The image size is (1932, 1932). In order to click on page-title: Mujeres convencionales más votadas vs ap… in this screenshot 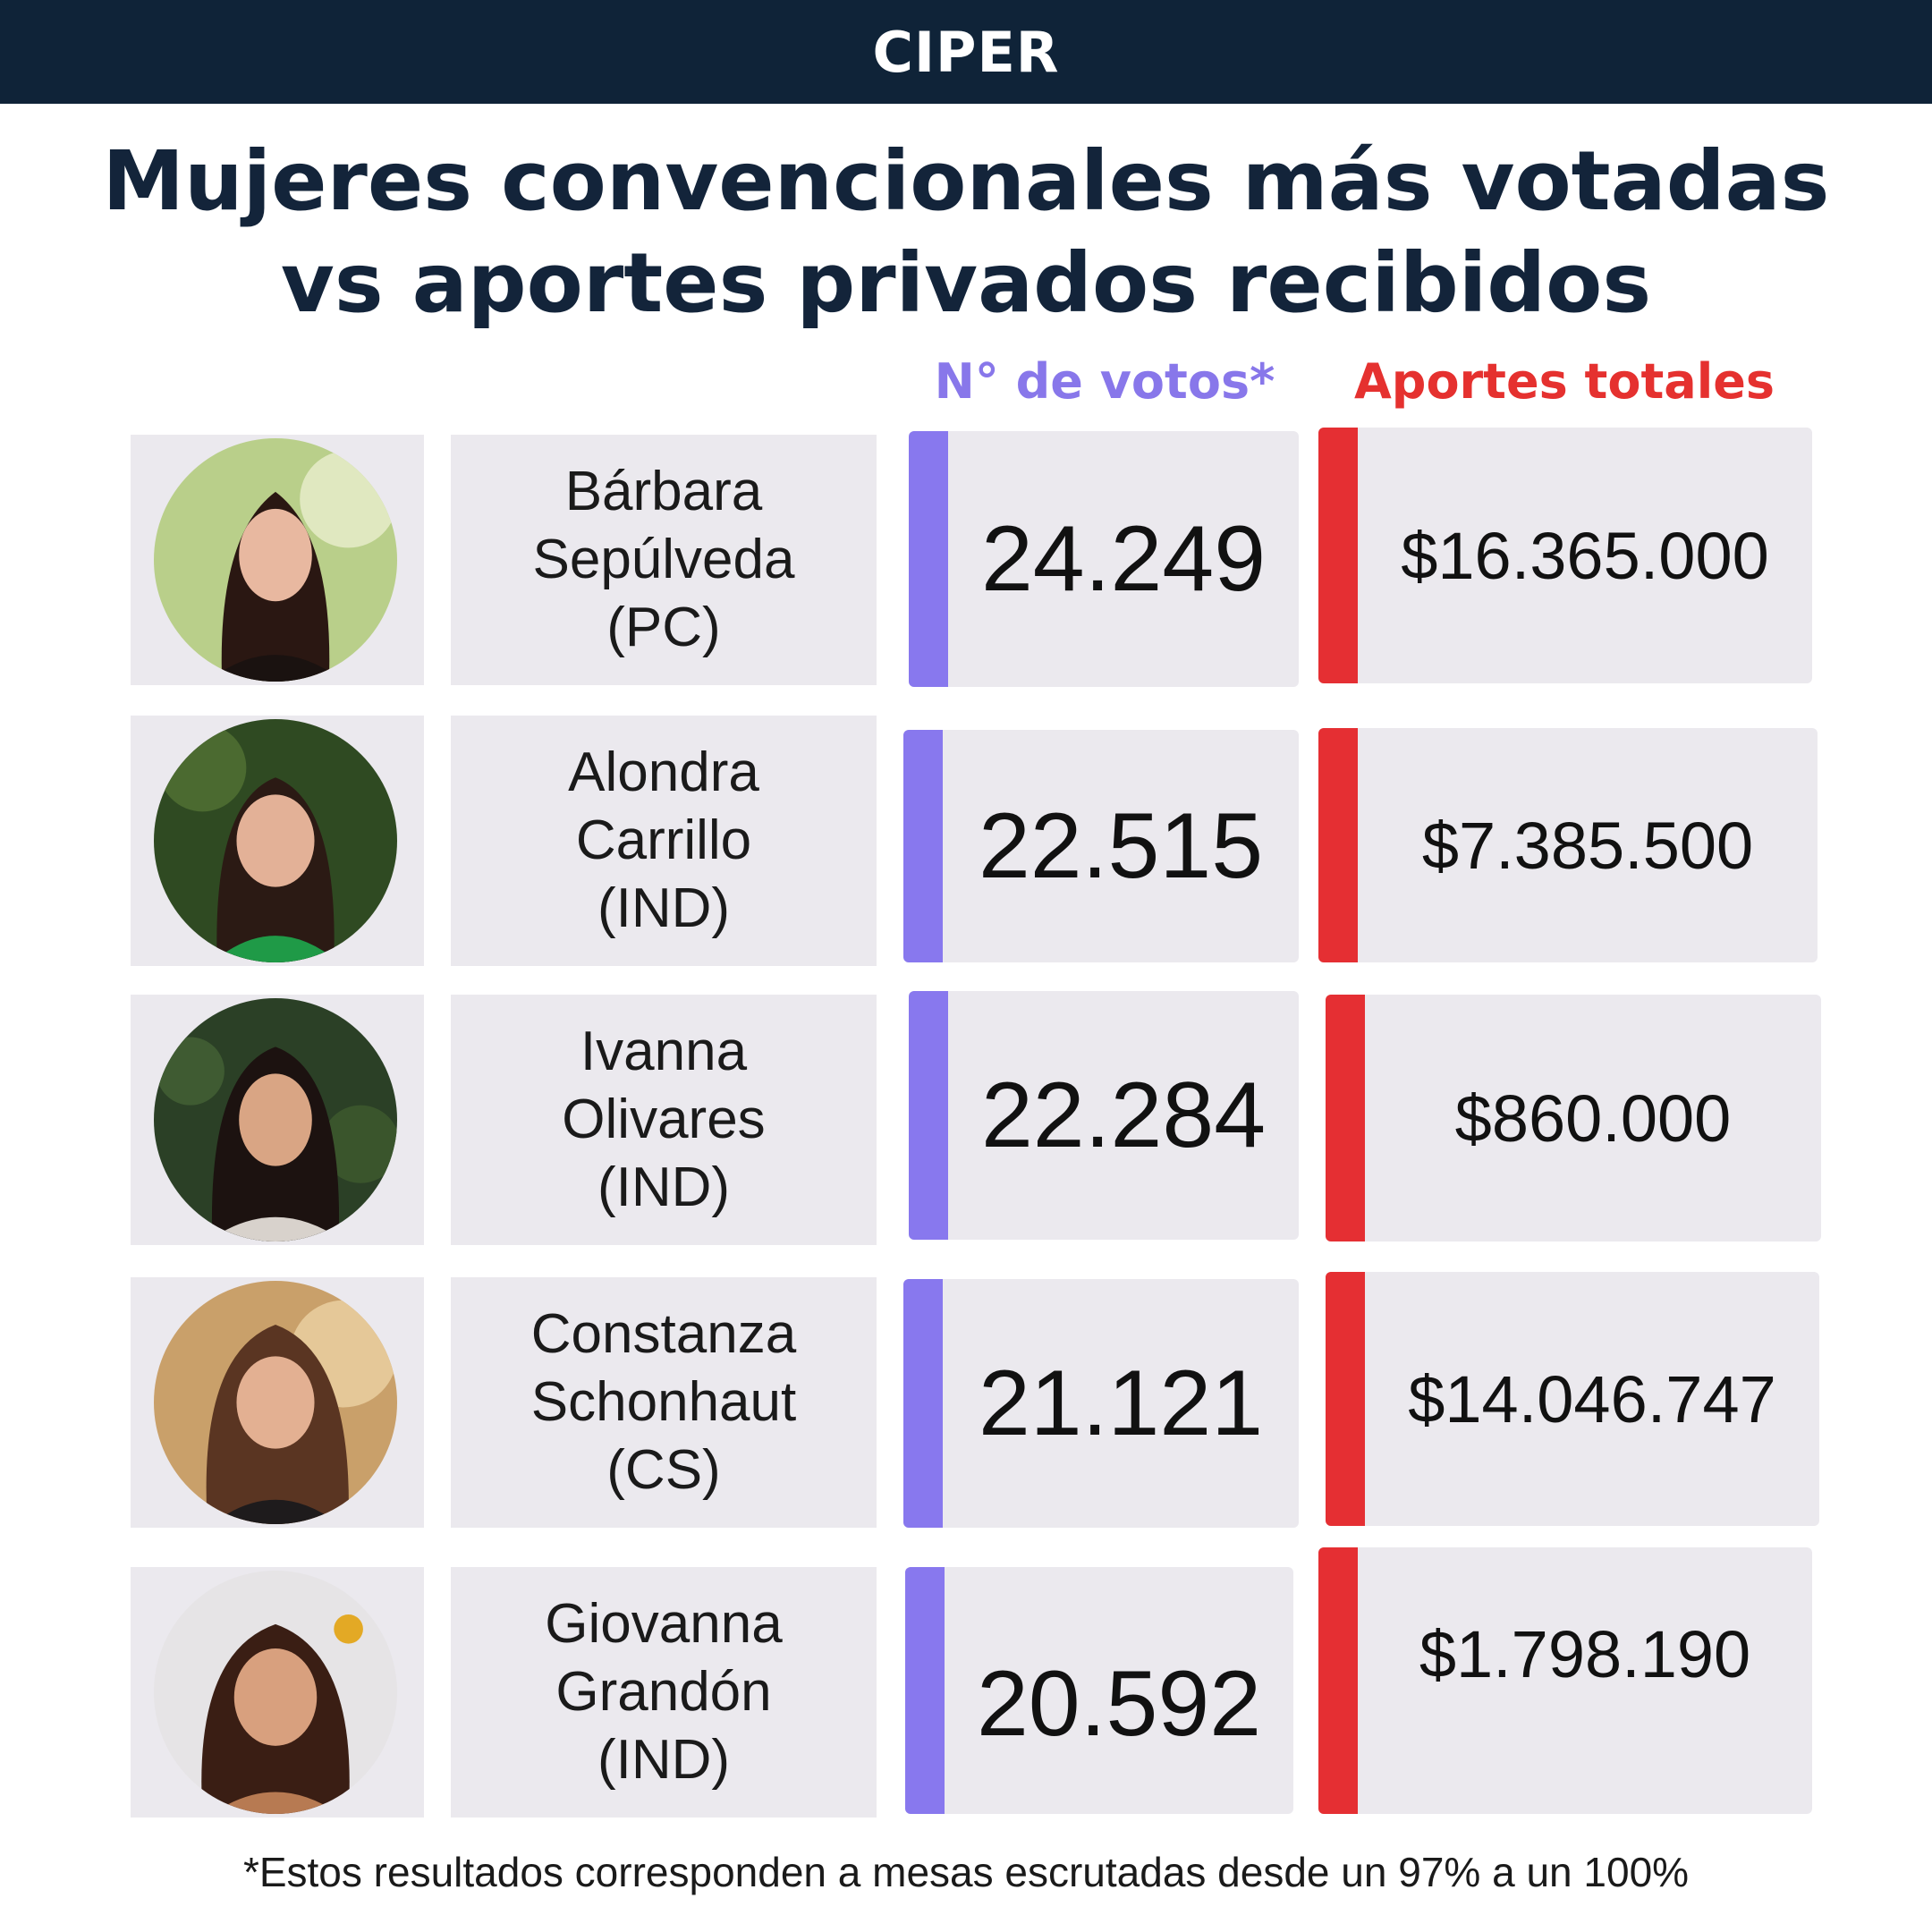, I will do `click(966, 233)`.